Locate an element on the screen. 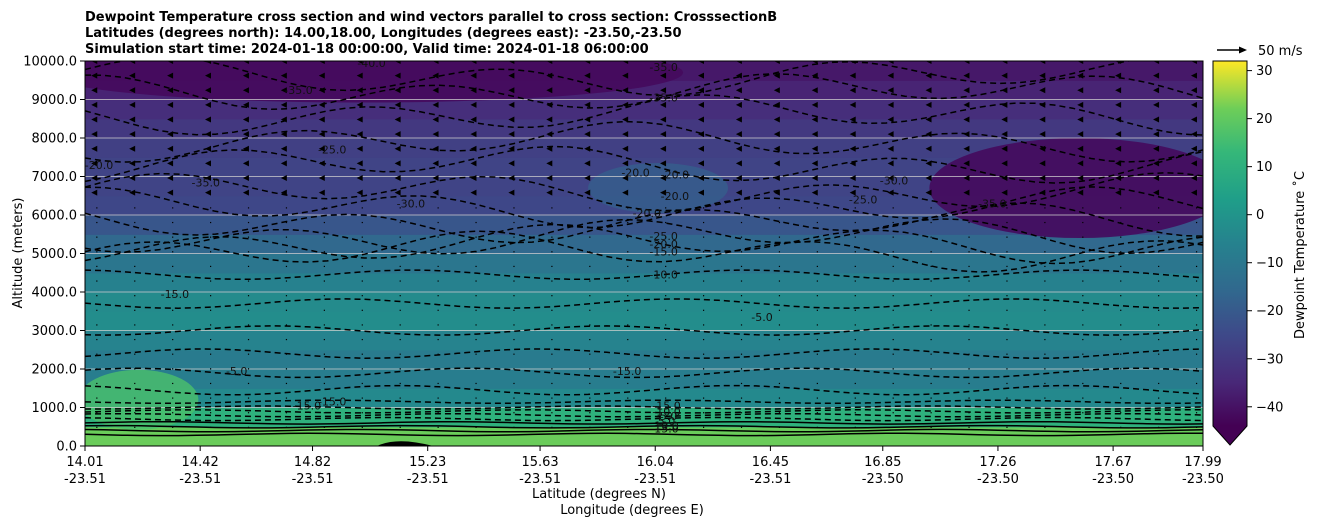 The height and width of the screenshot is (530, 1320). colorbar-tick-label: 10 is located at coordinates (1264, 167).